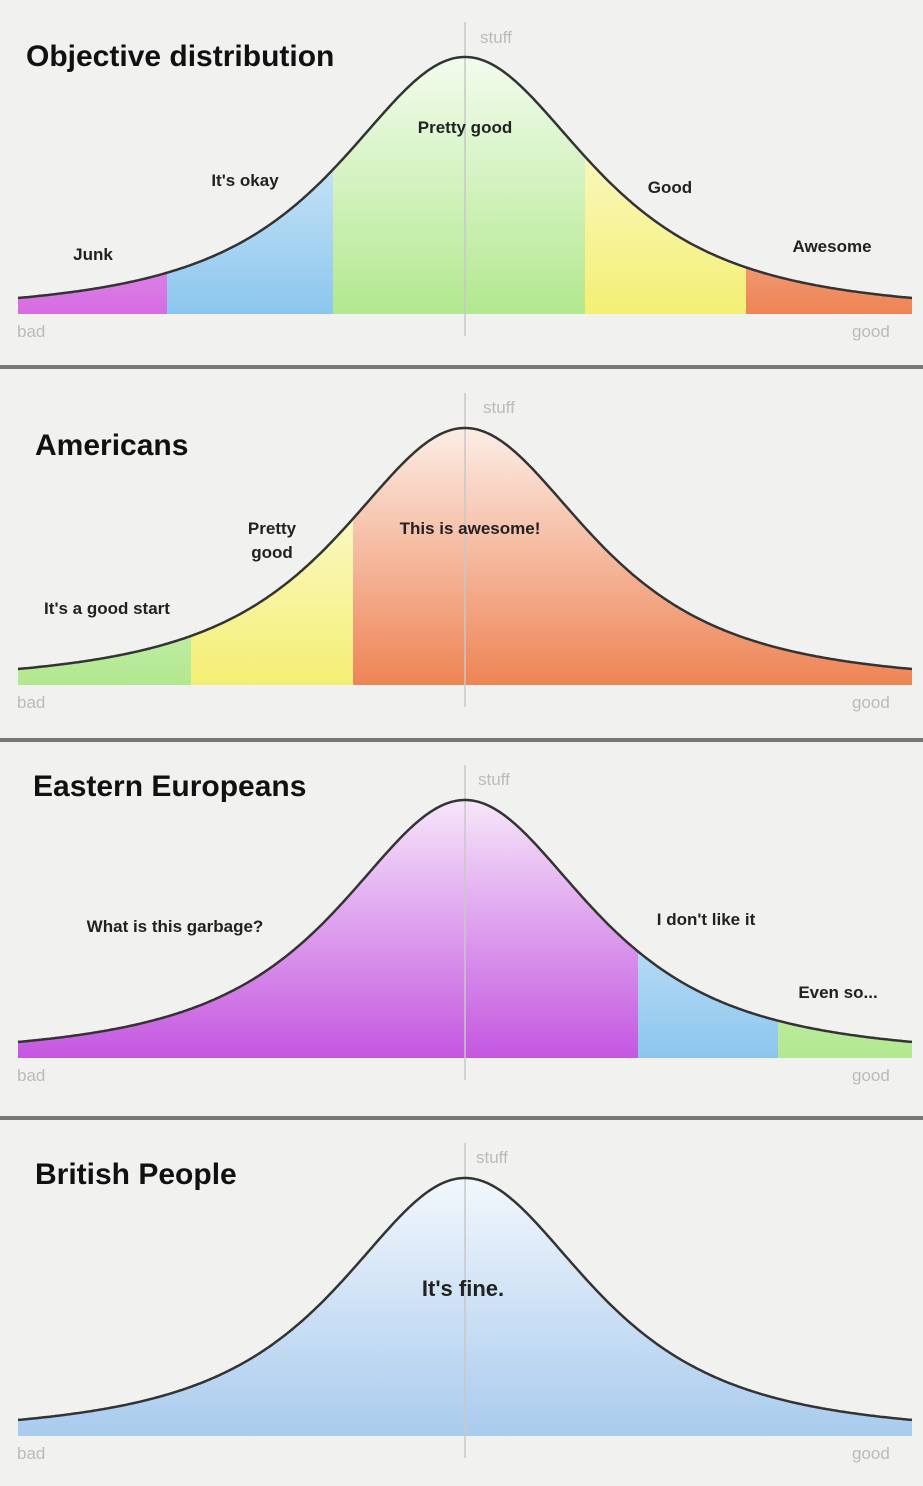 The height and width of the screenshot is (1486, 923). Describe the element at coordinates (175, 926) in the screenshot. I see `region-label: What is this garbage?` at that location.